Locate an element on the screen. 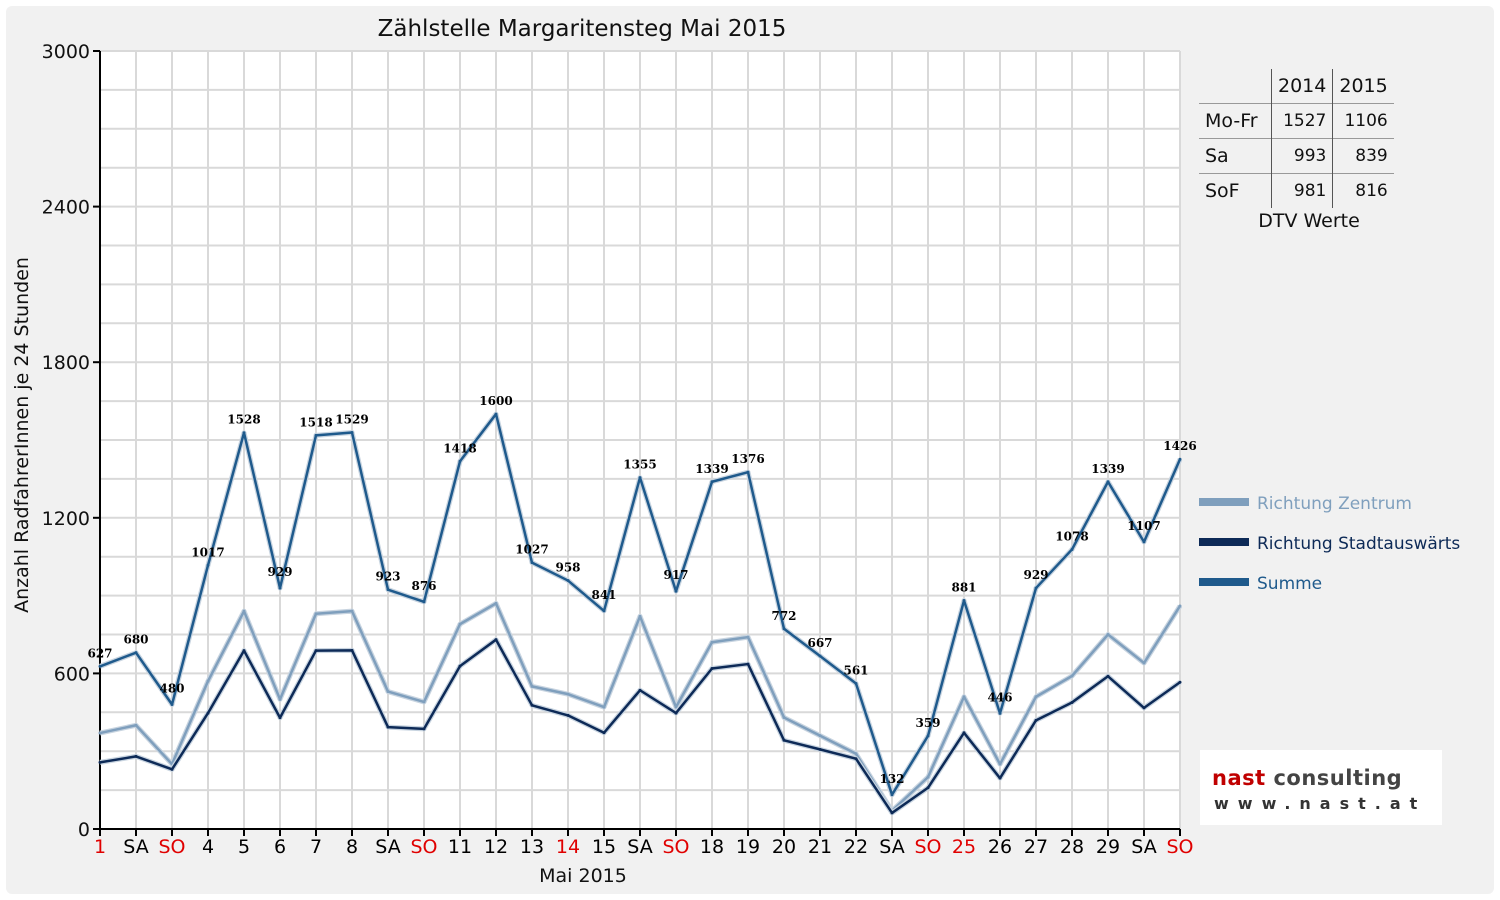 This screenshot has height=900, width=1500. dtv-row-label: SoF is located at coordinates (1235, 190).